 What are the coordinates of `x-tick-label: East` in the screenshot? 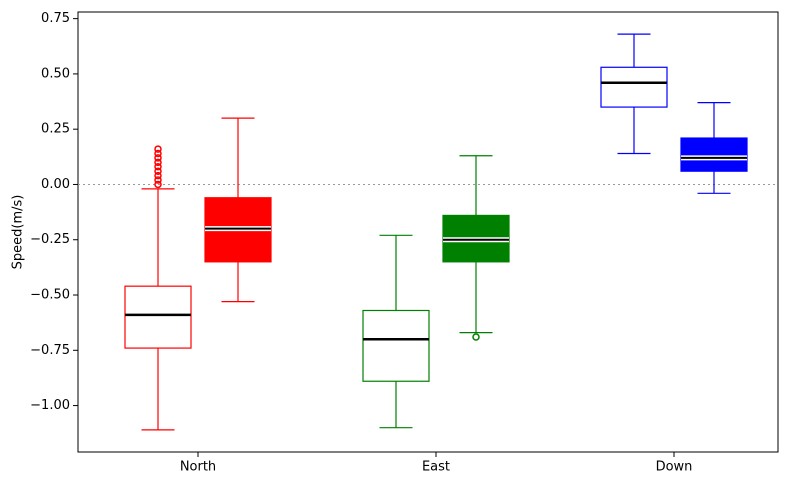 It's located at (436, 467).